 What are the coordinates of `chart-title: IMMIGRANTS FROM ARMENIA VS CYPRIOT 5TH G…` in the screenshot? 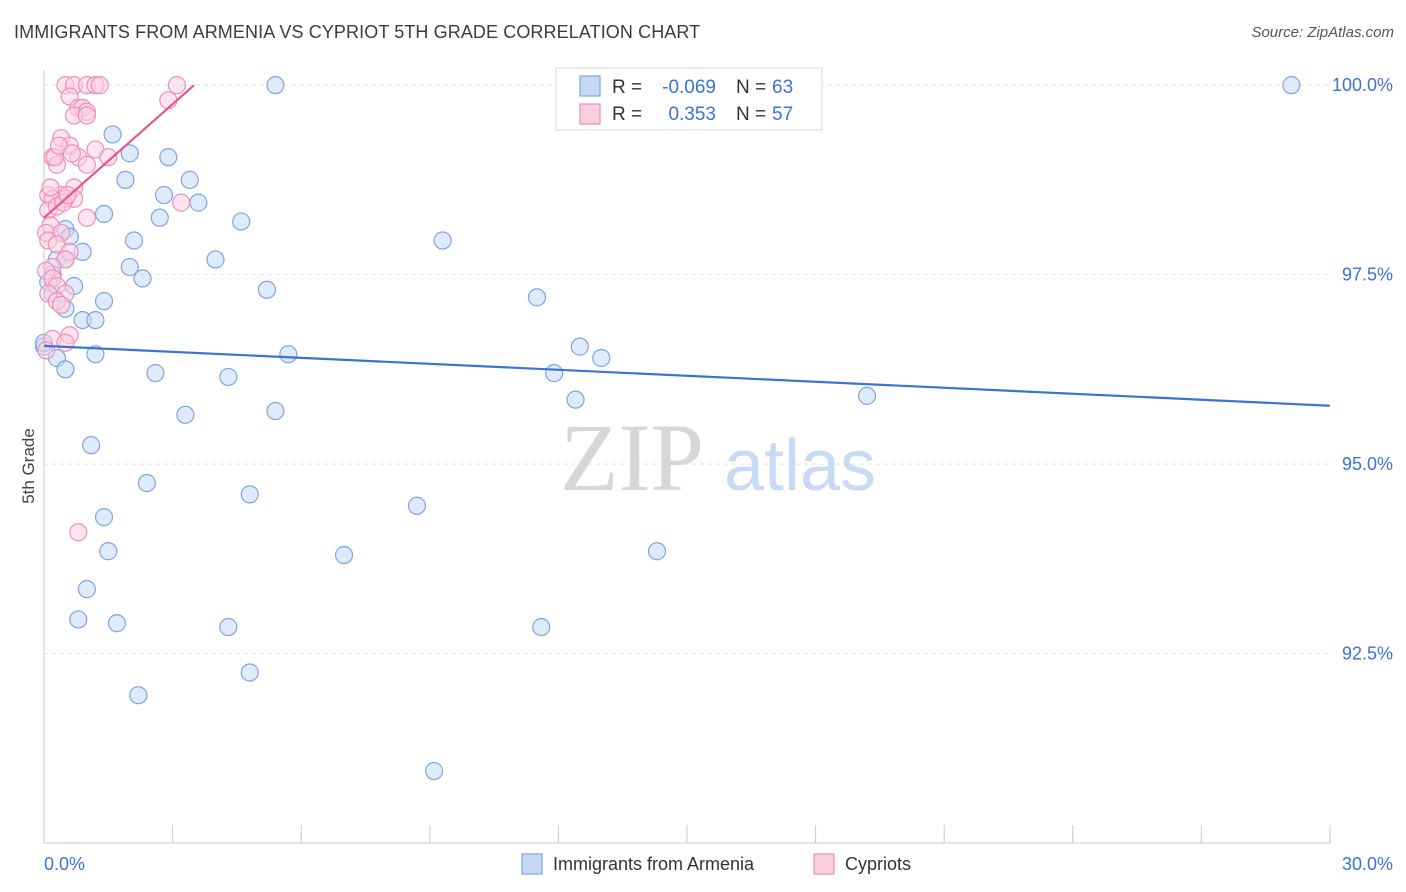 It's located at (357, 32).